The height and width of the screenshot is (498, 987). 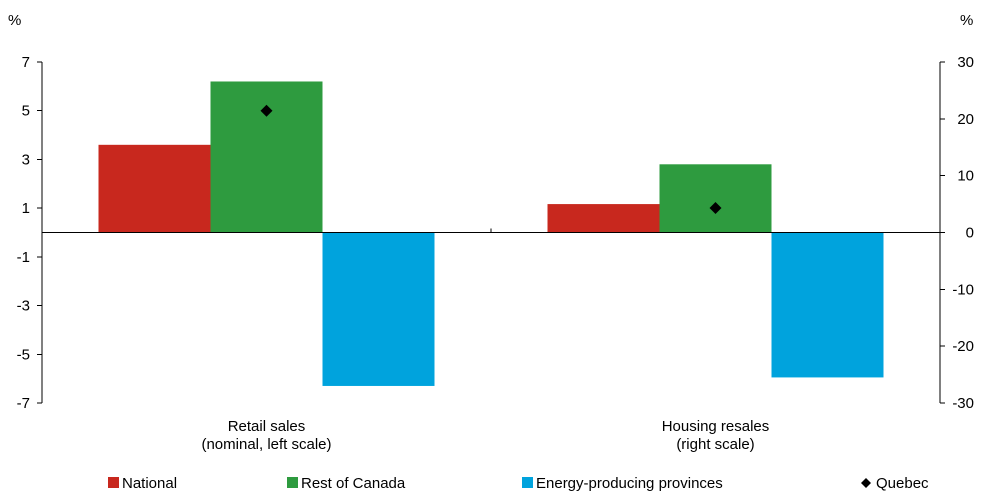 I want to click on category-label: (right scale), so click(x=715, y=444).